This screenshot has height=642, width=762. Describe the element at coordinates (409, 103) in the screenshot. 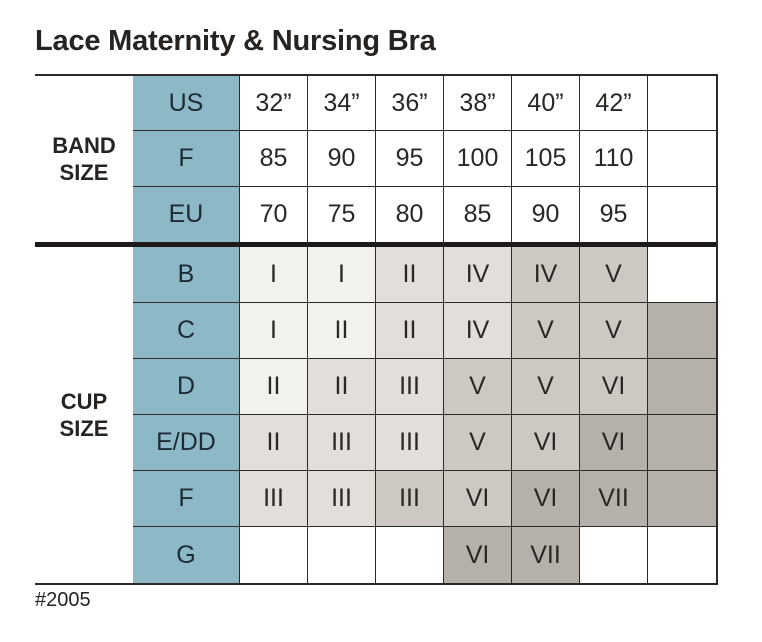

I see `band-size-cell: 36”` at that location.